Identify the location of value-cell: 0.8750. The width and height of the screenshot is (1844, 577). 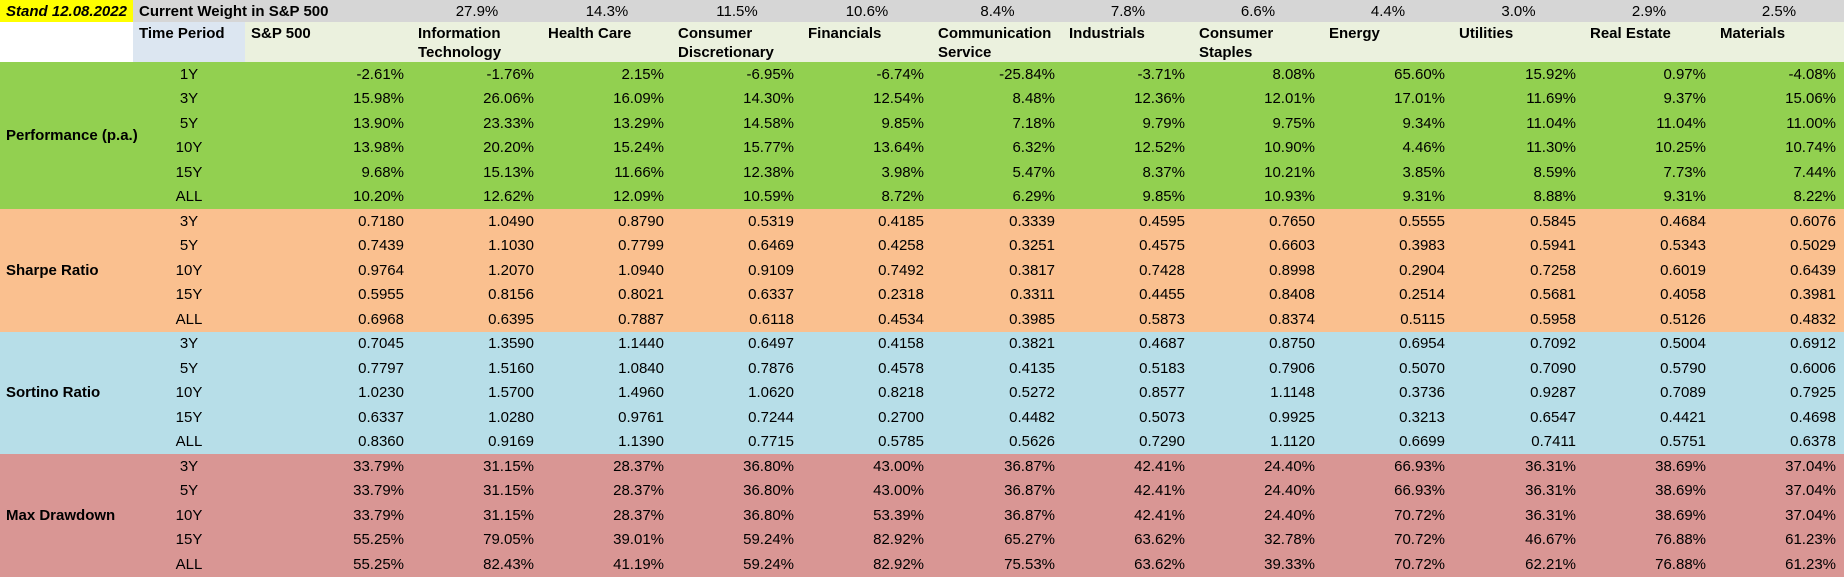
(1258, 343).